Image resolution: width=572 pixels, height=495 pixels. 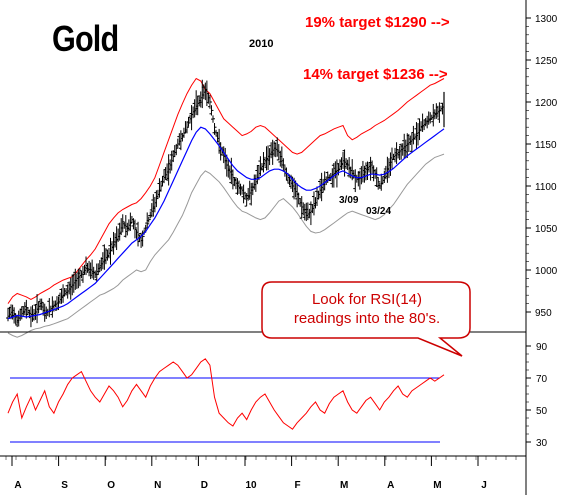 I want to click on callout-bubble, so click(x=366, y=319).